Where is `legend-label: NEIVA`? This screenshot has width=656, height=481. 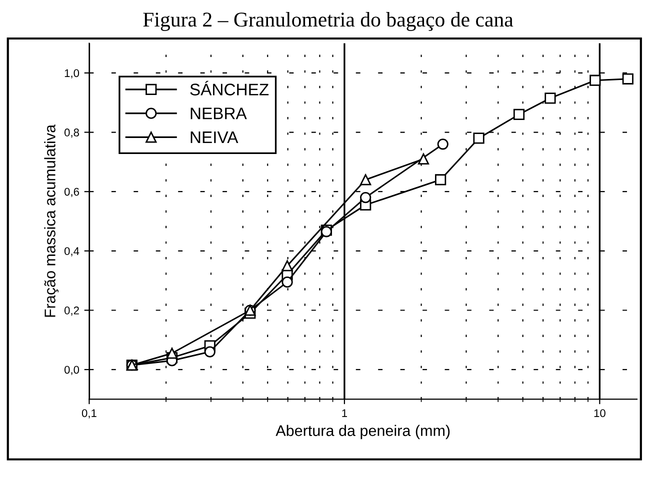
legend-label: NEIVA is located at coordinates (214, 138).